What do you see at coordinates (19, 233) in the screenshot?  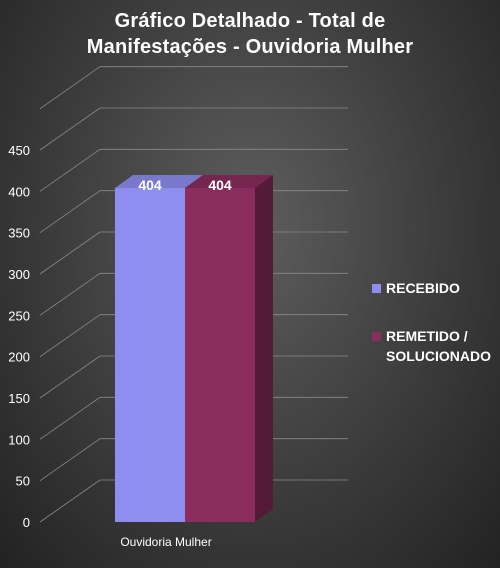 I see `y-tick-label-7: 350` at bounding box center [19, 233].